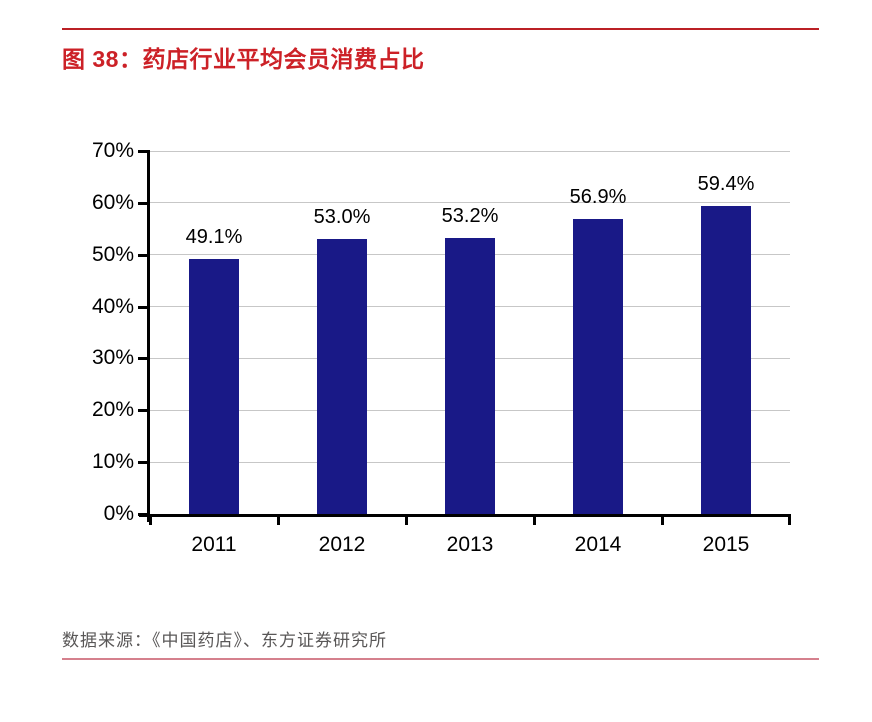  Describe the element at coordinates (214, 386) in the screenshot. I see `bar-2011` at that location.